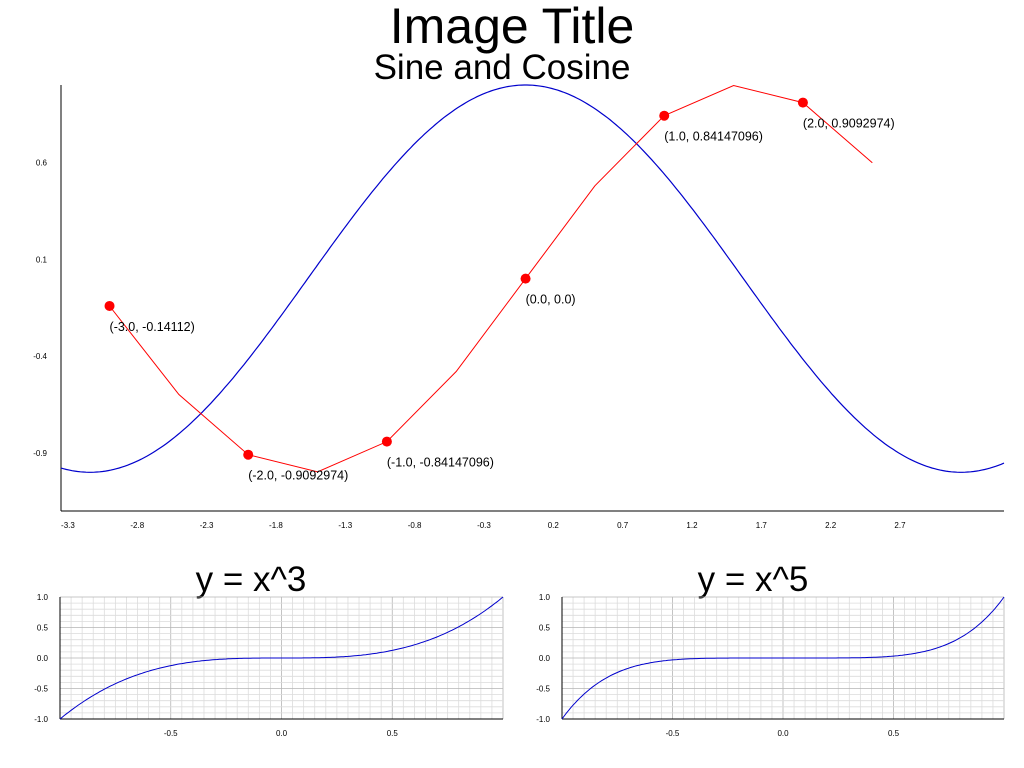 The width and height of the screenshot is (1024, 768). What do you see at coordinates (40, 356) in the screenshot?
I see `y-tick-label: -0.4` at bounding box center [40, 356].